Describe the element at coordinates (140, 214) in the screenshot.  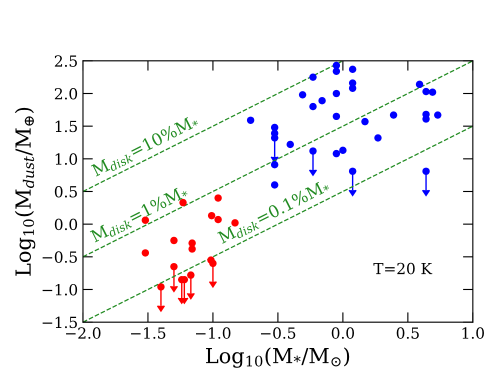
I see `annotation: M$_{disk}$=1%M$_{*}$` at that location.